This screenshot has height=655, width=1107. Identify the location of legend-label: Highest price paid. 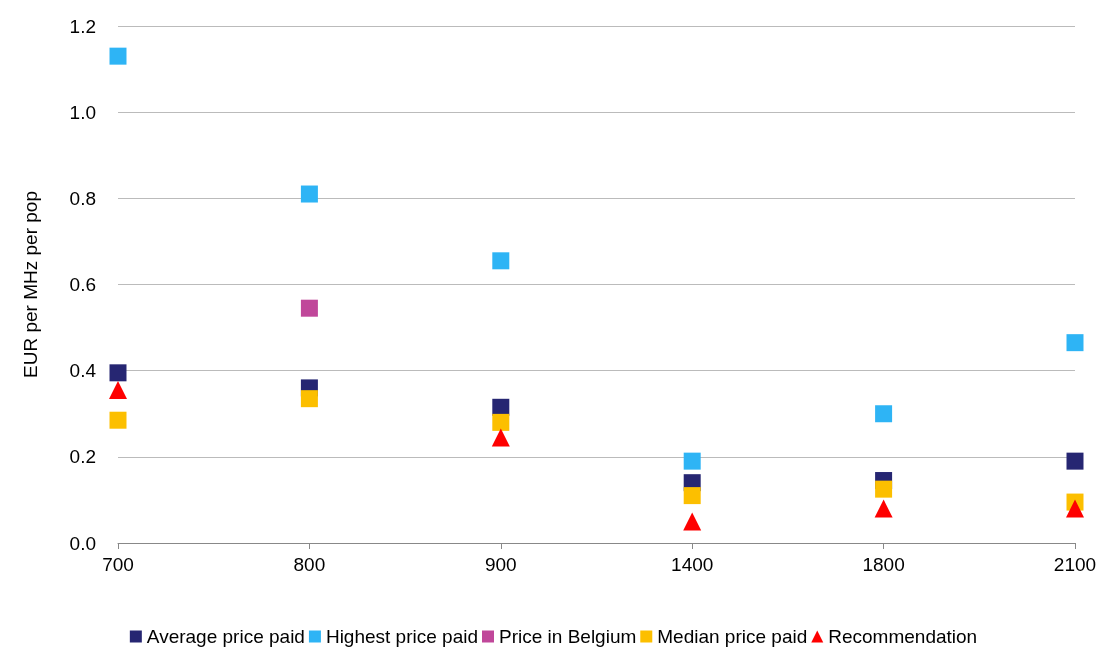
(402, 636).